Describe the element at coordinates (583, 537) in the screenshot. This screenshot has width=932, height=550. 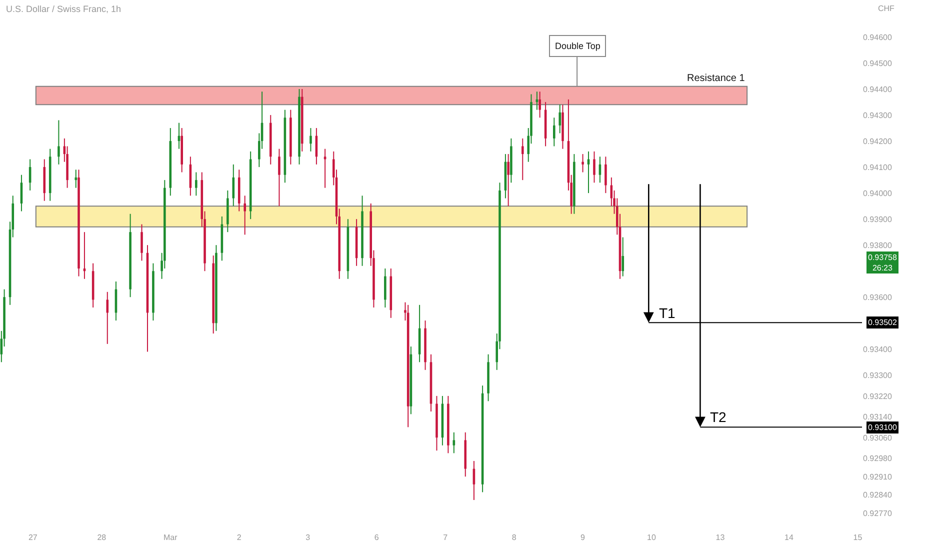
I see `x-tick-label: 9` at that location.